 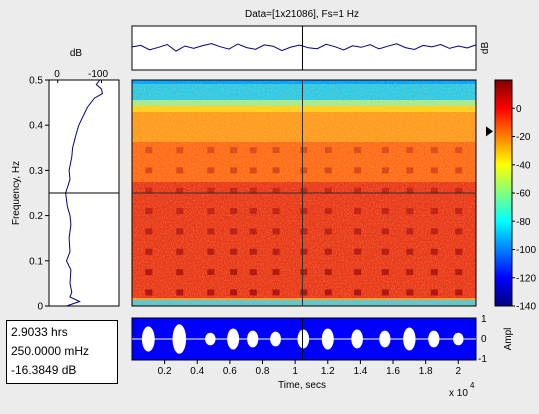 What do you see at coordinates (489, 131) in the screenshot?
I see `colorbar-level-marker` at bounding box center [489, 131].